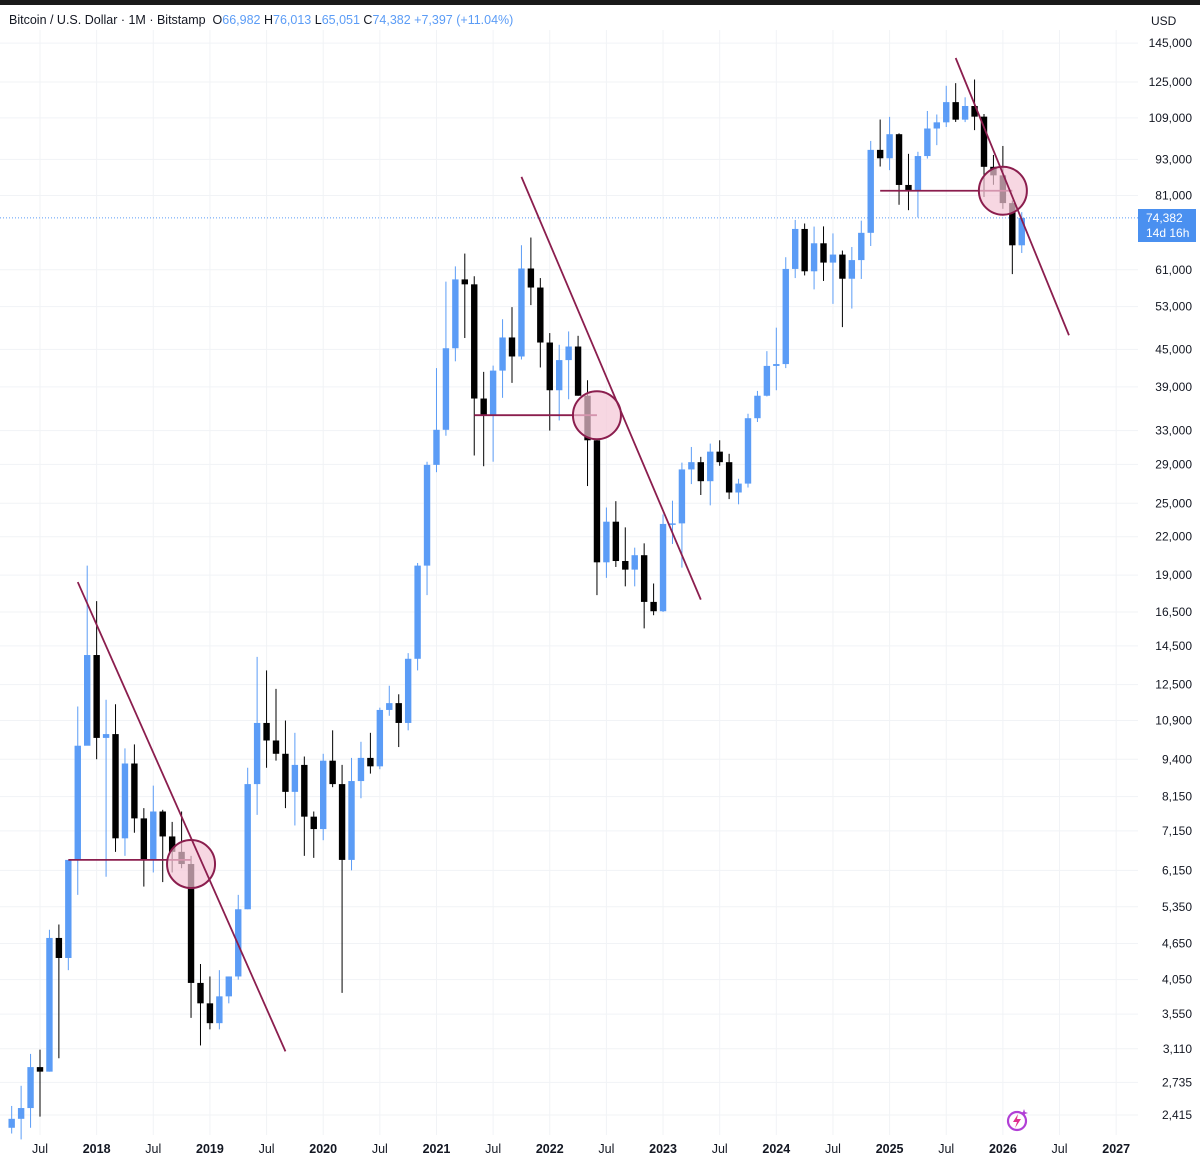  I want to click on time-tick-label: 2018, so click(97, 1149).